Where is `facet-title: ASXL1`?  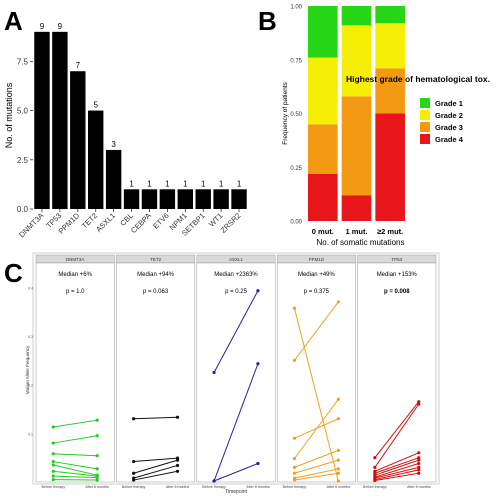 facet-title: ASXL1 is located at coordinates (236, 259).